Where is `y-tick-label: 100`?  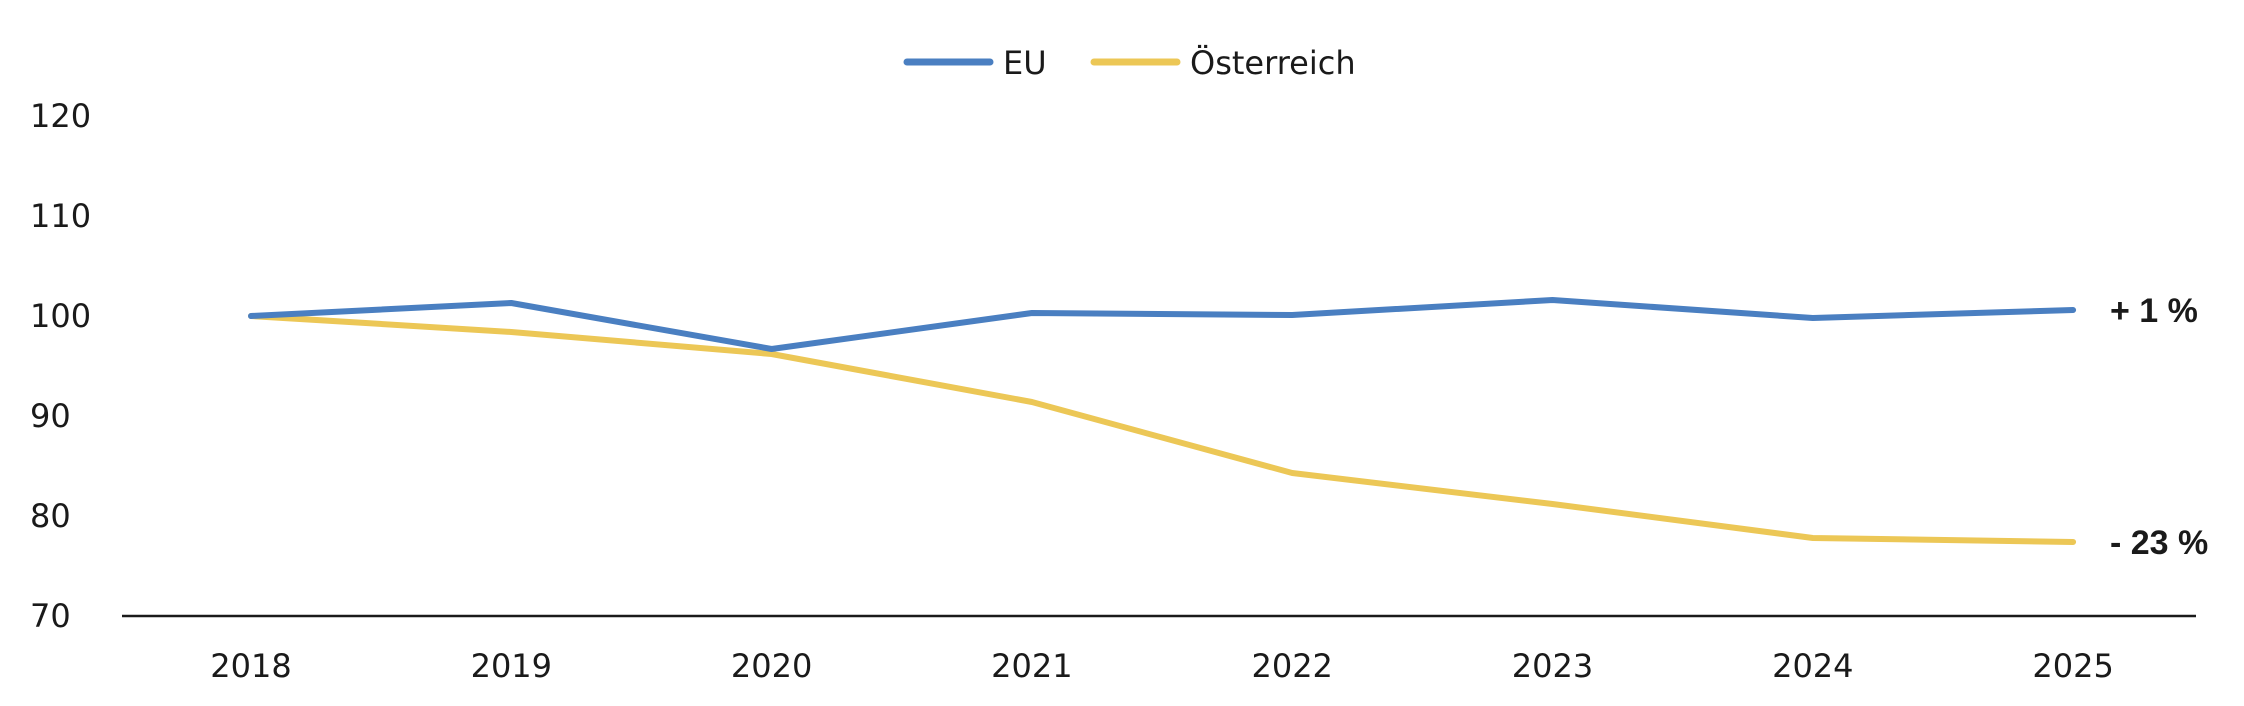 y-tick-label: 100 is located at coordinates (60, 316).